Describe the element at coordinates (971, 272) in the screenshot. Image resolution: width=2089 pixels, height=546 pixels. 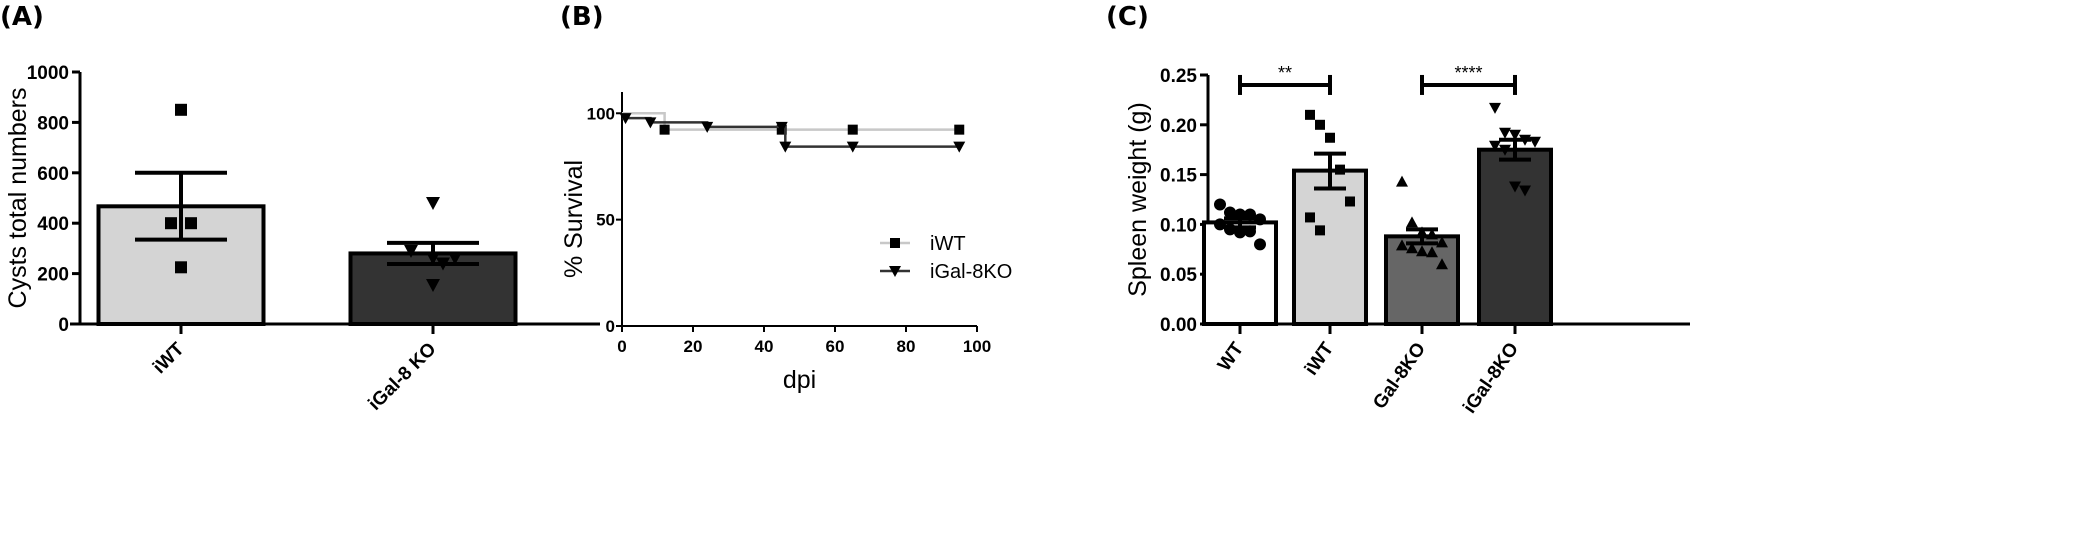
I see `legend-label: iGal-8KO` at that location.